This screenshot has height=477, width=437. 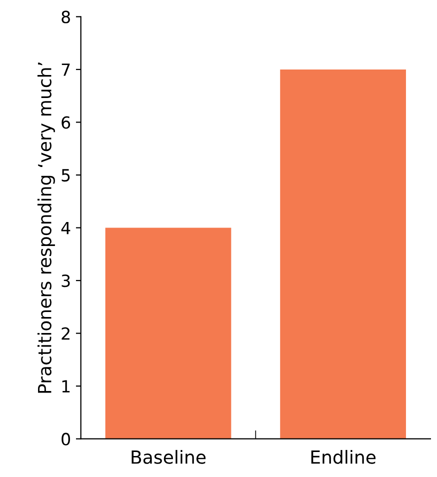 What do you see at coordinates (46, 227) in the screenshot?
I see `y-axis-title: Practitioners responding ‘very much’` at bounding box center [46, 227].